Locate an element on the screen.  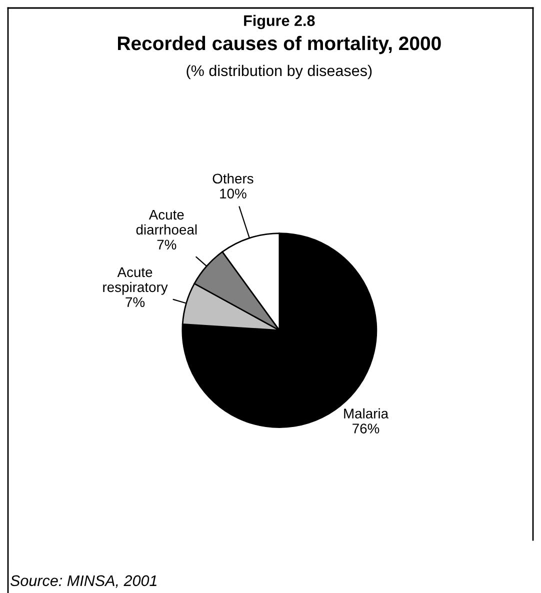
text: (% distribution by diseases) is located at coordinates (279, 72).